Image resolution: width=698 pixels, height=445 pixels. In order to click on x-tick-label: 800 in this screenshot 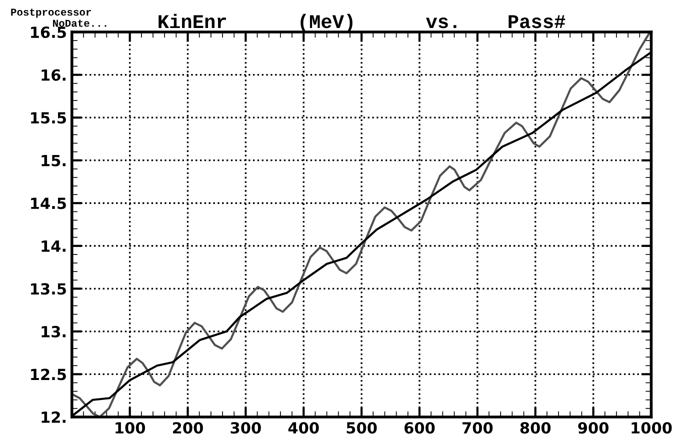, I will do `click(535, 428)`.